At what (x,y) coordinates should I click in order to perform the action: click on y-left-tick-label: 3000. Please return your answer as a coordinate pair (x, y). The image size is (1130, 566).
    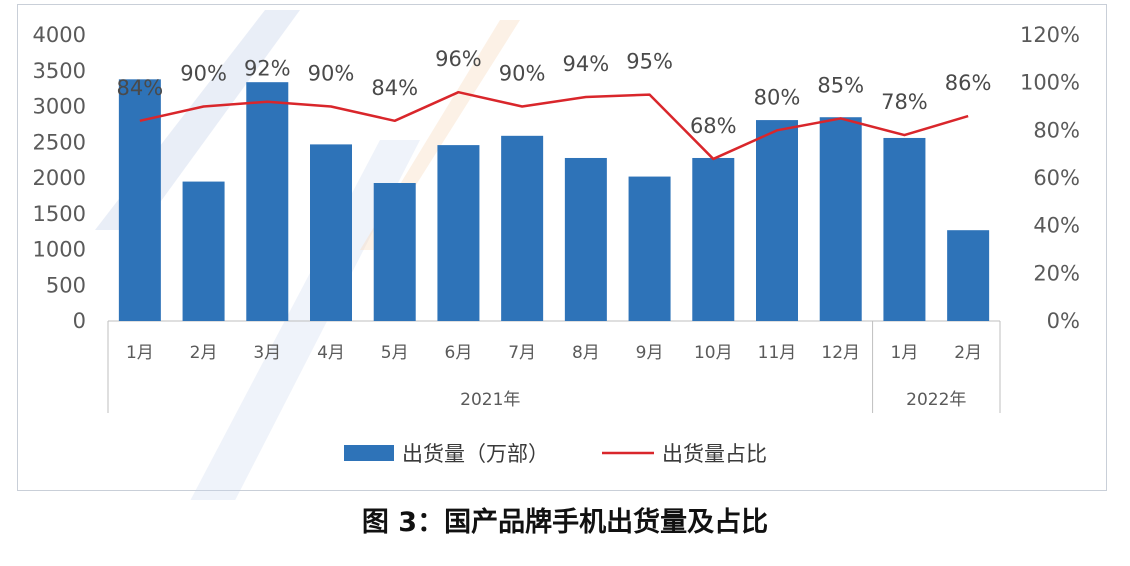
    Looking at the image, I should click on (59, 107).